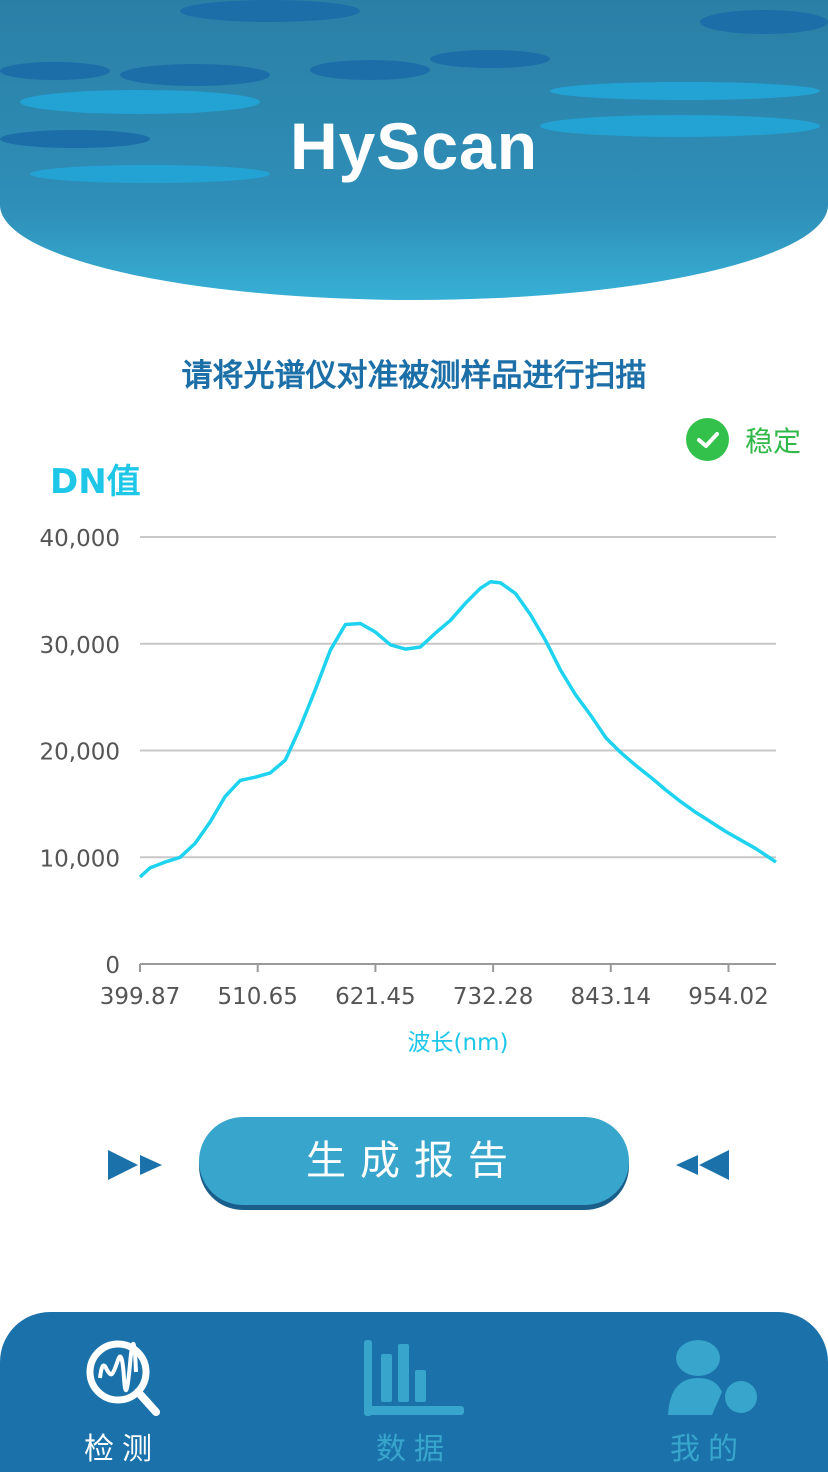 The image size is (828, 1472). I want to click on bar-chart-icon, so click(414, 1378).